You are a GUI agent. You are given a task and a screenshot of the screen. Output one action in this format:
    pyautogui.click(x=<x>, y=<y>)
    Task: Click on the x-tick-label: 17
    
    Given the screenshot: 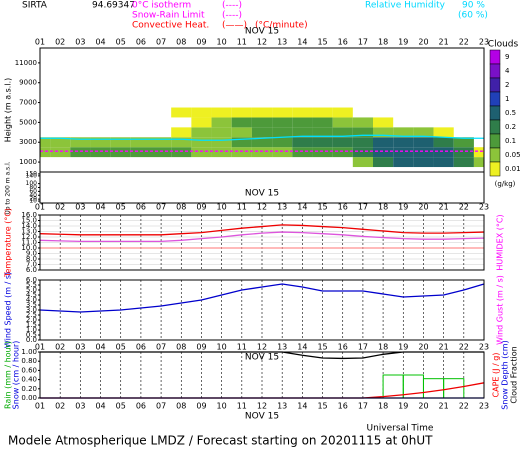 What is the action you would take?
    pyautogui.click(x=363, y=42)
    